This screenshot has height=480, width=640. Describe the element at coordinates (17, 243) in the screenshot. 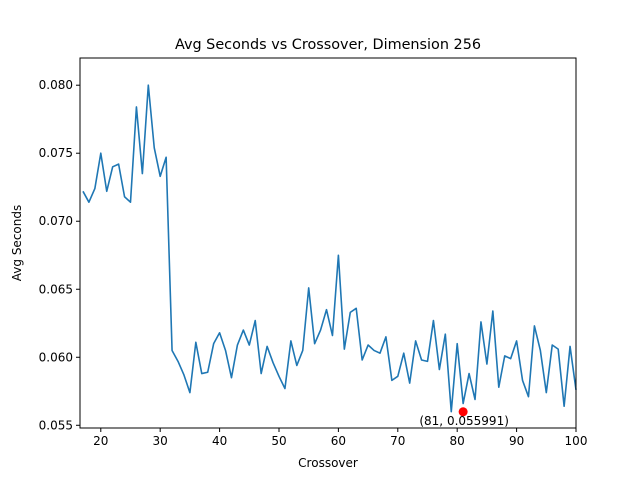

I see `y-axis-label: Avg Seconds` at that location.